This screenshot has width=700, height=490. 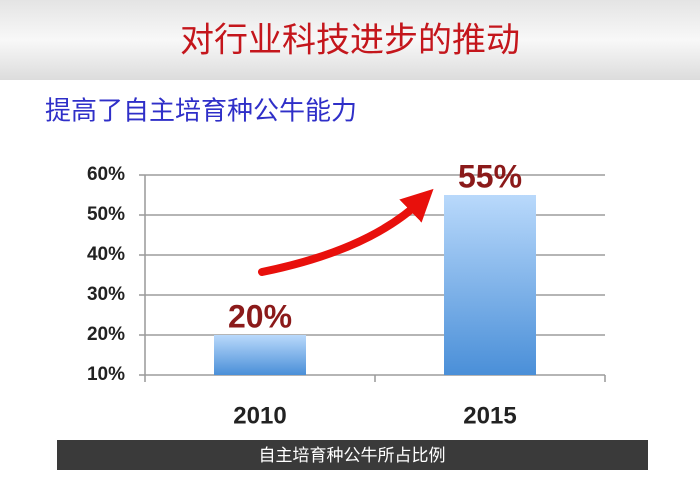 What do you see at coordinates (259, 415) in the screenshot?
I see `x-tick-label: 2010` at bounding box center [259, 415].